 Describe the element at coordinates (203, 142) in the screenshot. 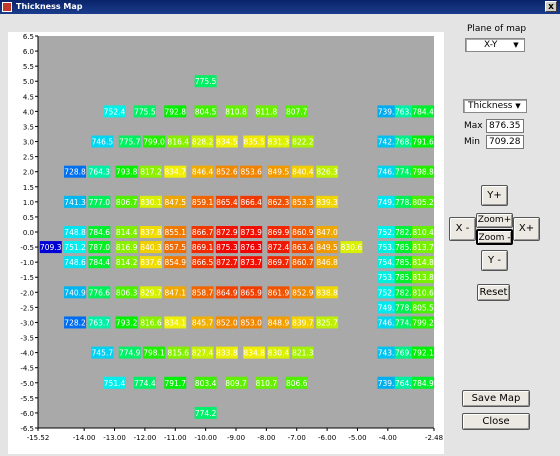

I see `heatmap-cell-label: 828.2` at that location.